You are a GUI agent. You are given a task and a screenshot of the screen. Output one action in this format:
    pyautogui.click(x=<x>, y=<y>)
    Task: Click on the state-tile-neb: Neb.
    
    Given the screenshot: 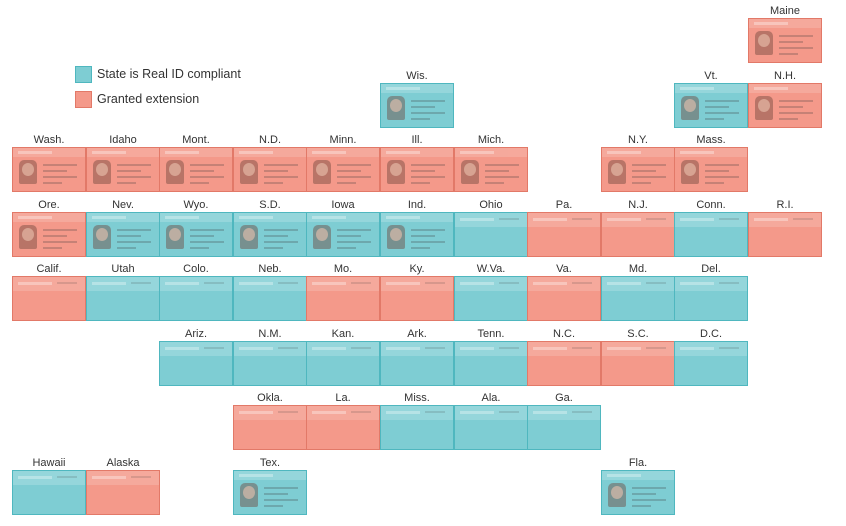 What is the action you would take?
    pyautogui.click(x=270, y=291)
    